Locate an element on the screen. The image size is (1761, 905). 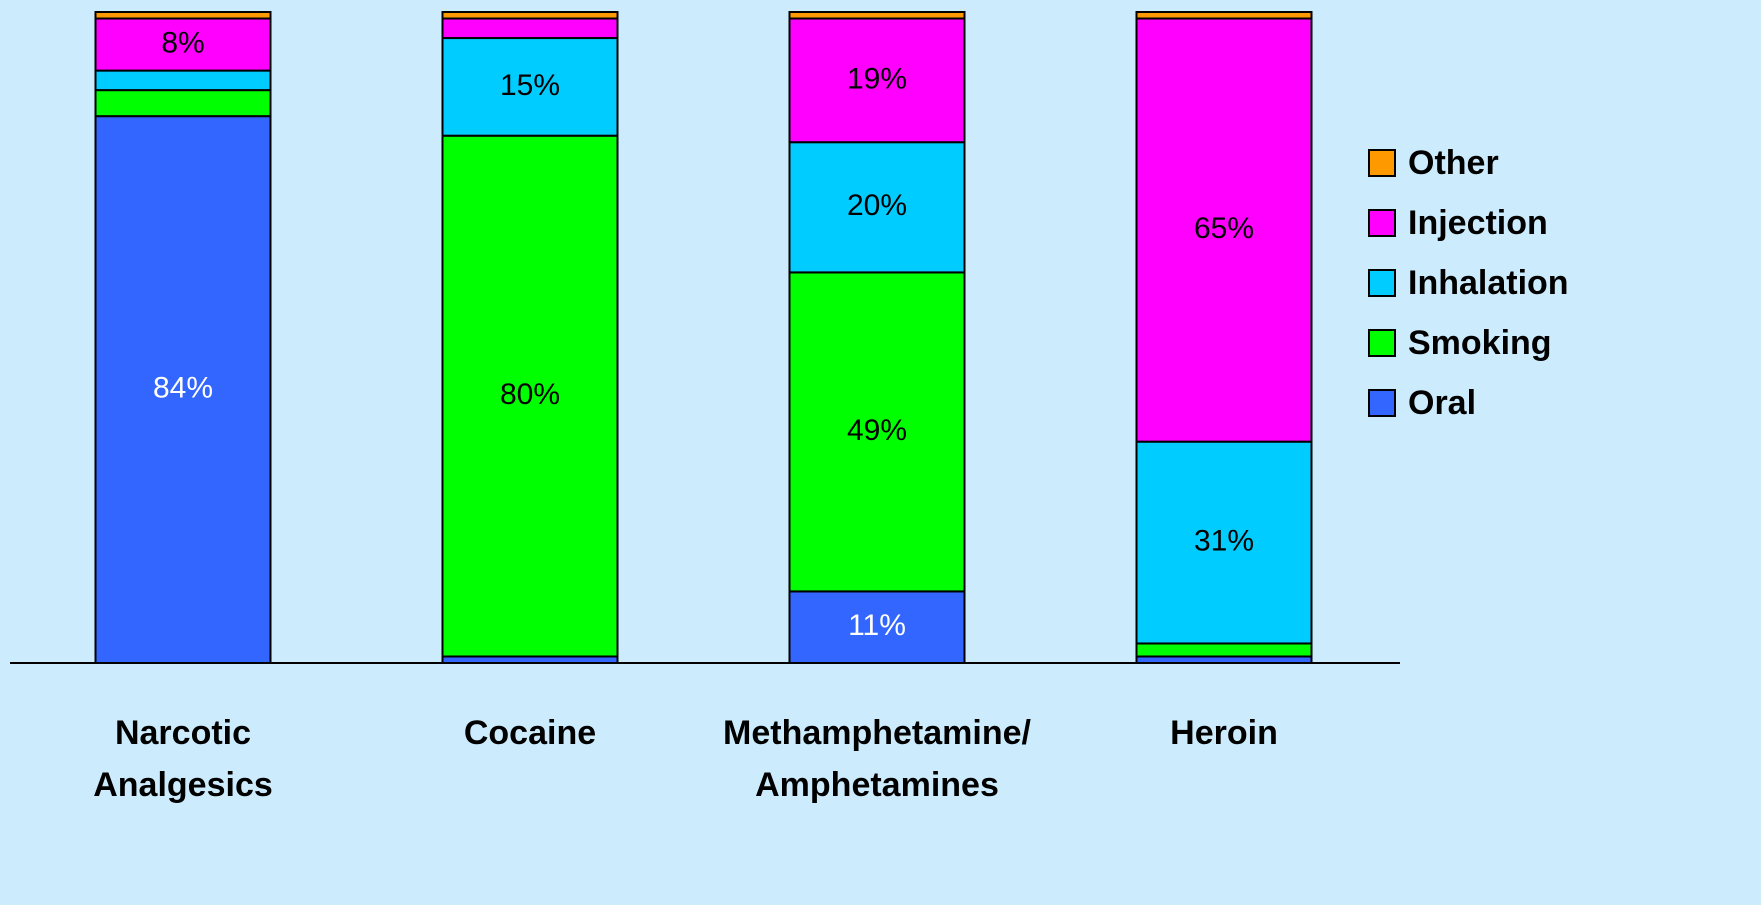
data-label: 31% is located at coordinates (1224, 540).